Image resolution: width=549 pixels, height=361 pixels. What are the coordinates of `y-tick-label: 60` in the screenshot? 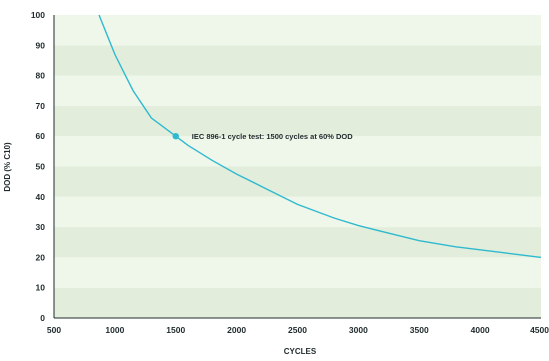 It's located at (41, 136).